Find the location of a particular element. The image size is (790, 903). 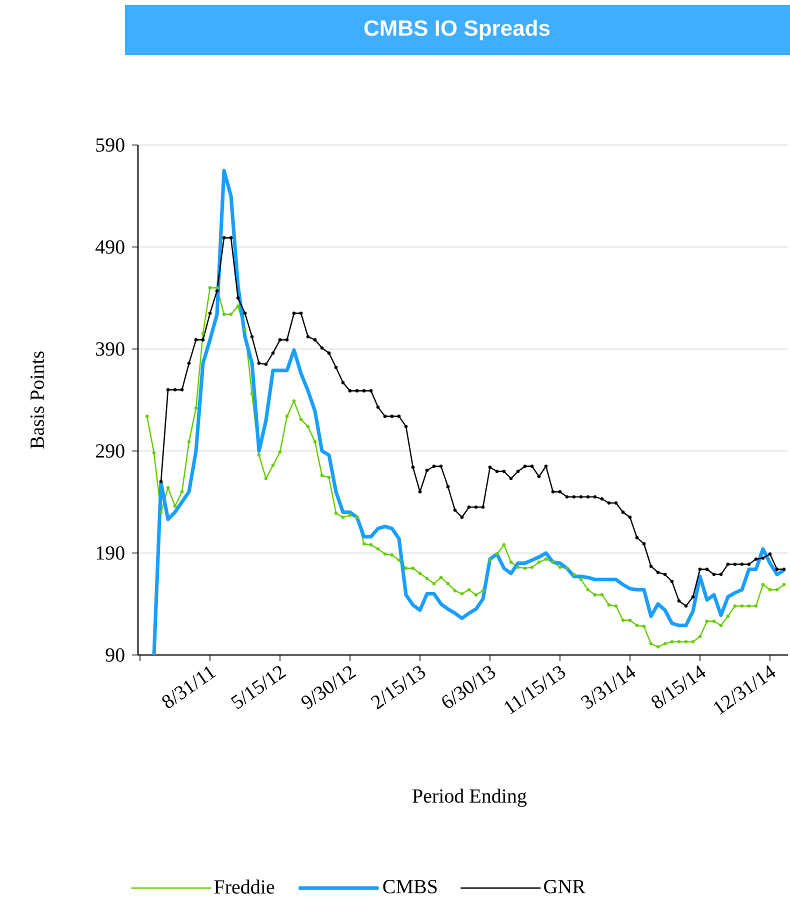

y-tick-label: 190 is located at coordinates (110, 553).